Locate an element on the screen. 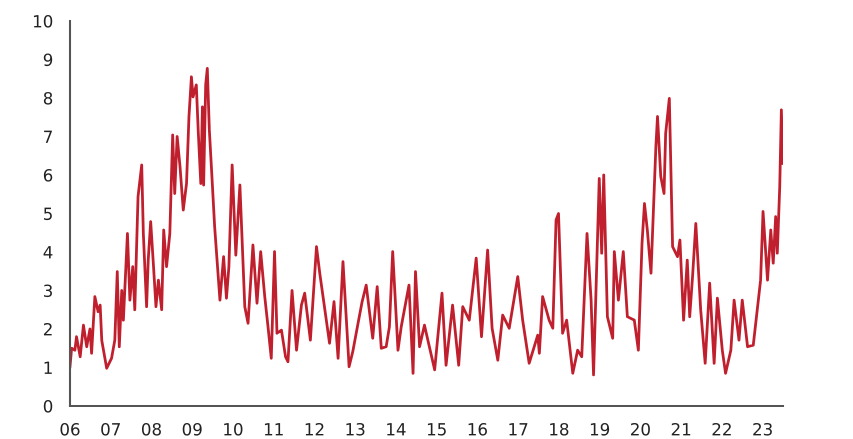 This screenshot has width=853, height=439. y-tick-label: 9 is located at coordinates (48, 59).